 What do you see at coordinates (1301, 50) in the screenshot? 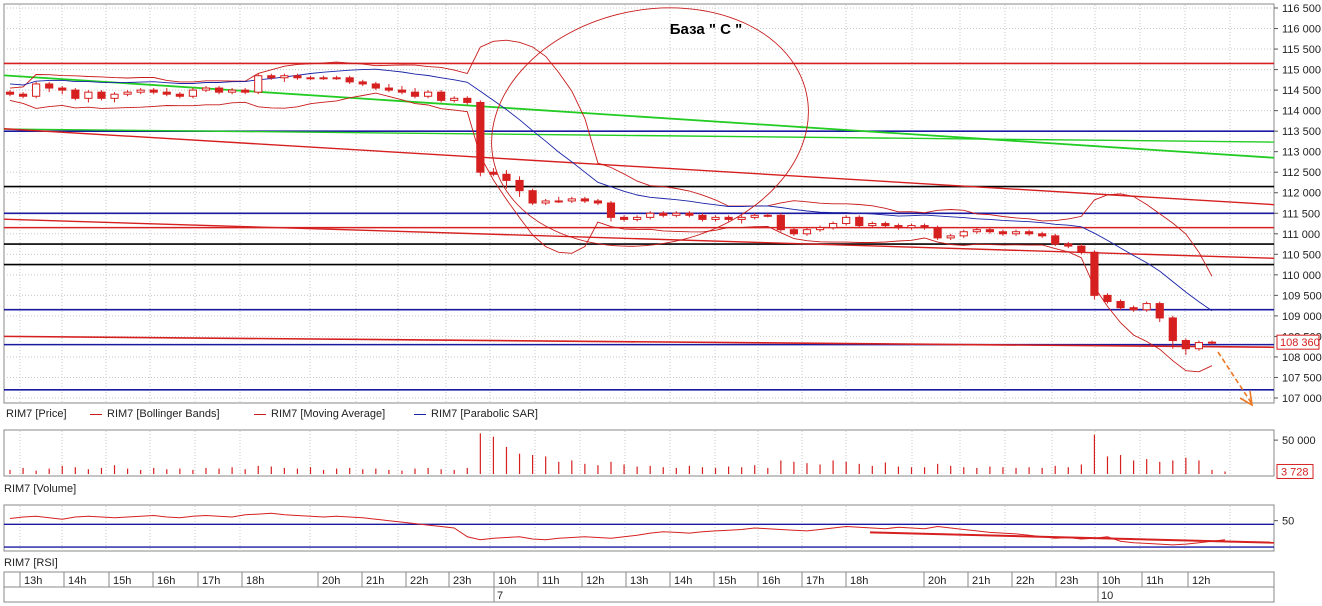
I see `y-tick-label: 115 500` at bounding box center [1301, 50].